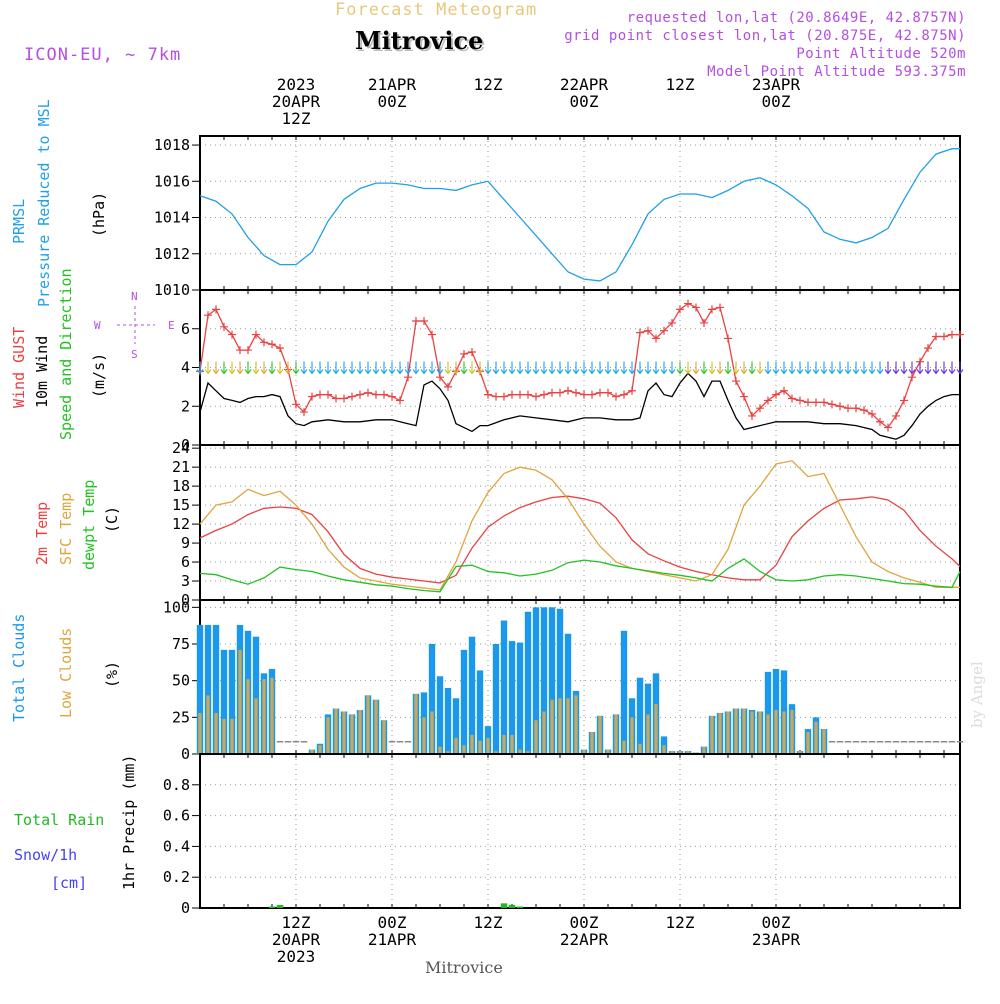 The image size is (1000, 1004). What do you see at coordinates (129, 822) in the screenshot?
I see `precip-ylabel: 1hr Precip (mm)` at bounding box center [129, 822].